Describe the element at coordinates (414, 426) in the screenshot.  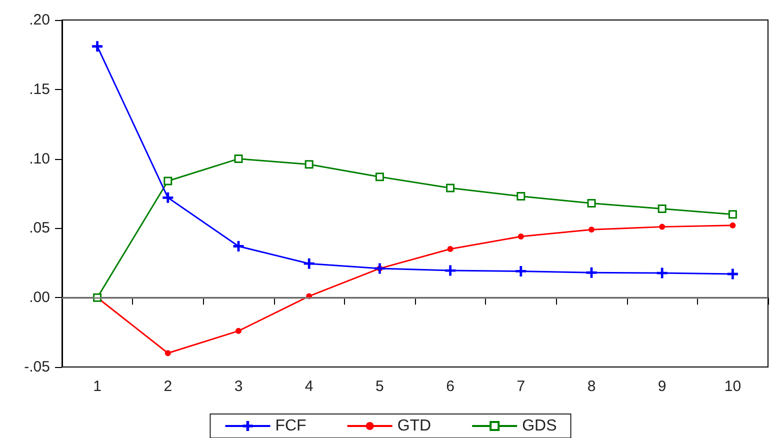
I see `legend-label: GTD` at that location.